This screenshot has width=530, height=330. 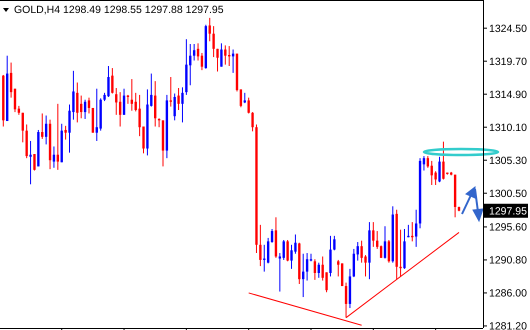 What do you see at coordinates (508, 194) in the screenshot?
I see `y-tick-label: 1300.50` at bounding box center [508, 194].